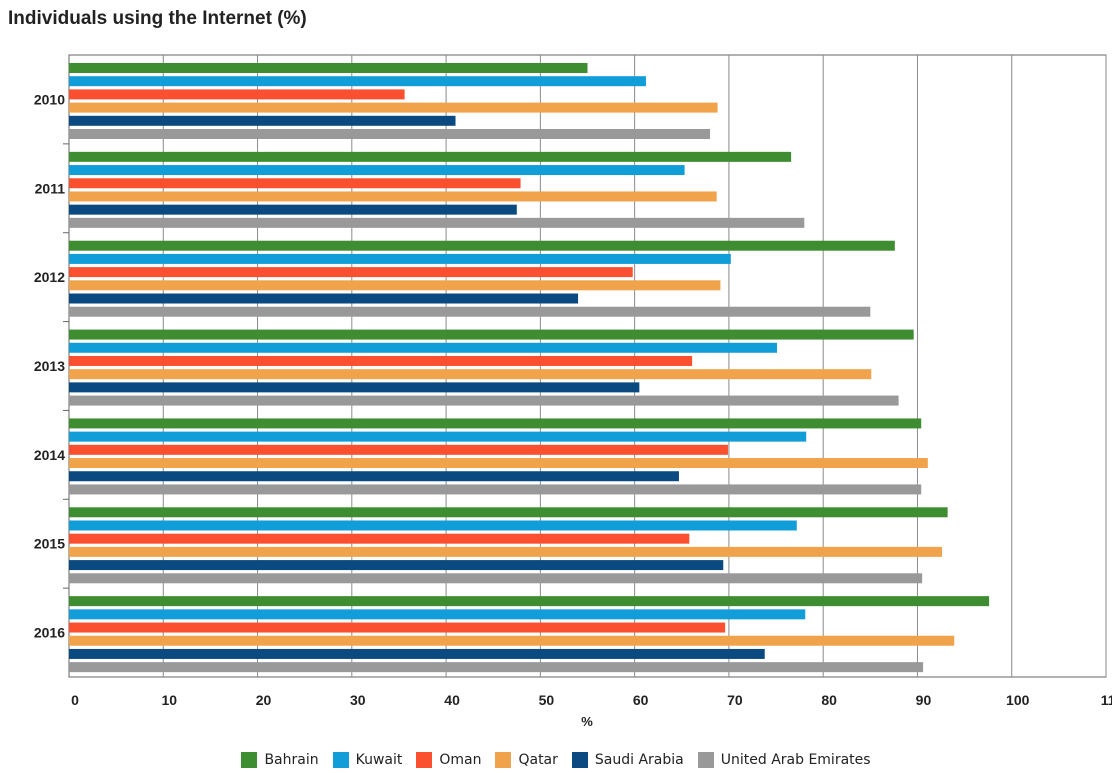  What do you see at coordinates (49, 455) in the screenshot?
I see `y-tick-label: 2014` at bounding box center [49, 455].